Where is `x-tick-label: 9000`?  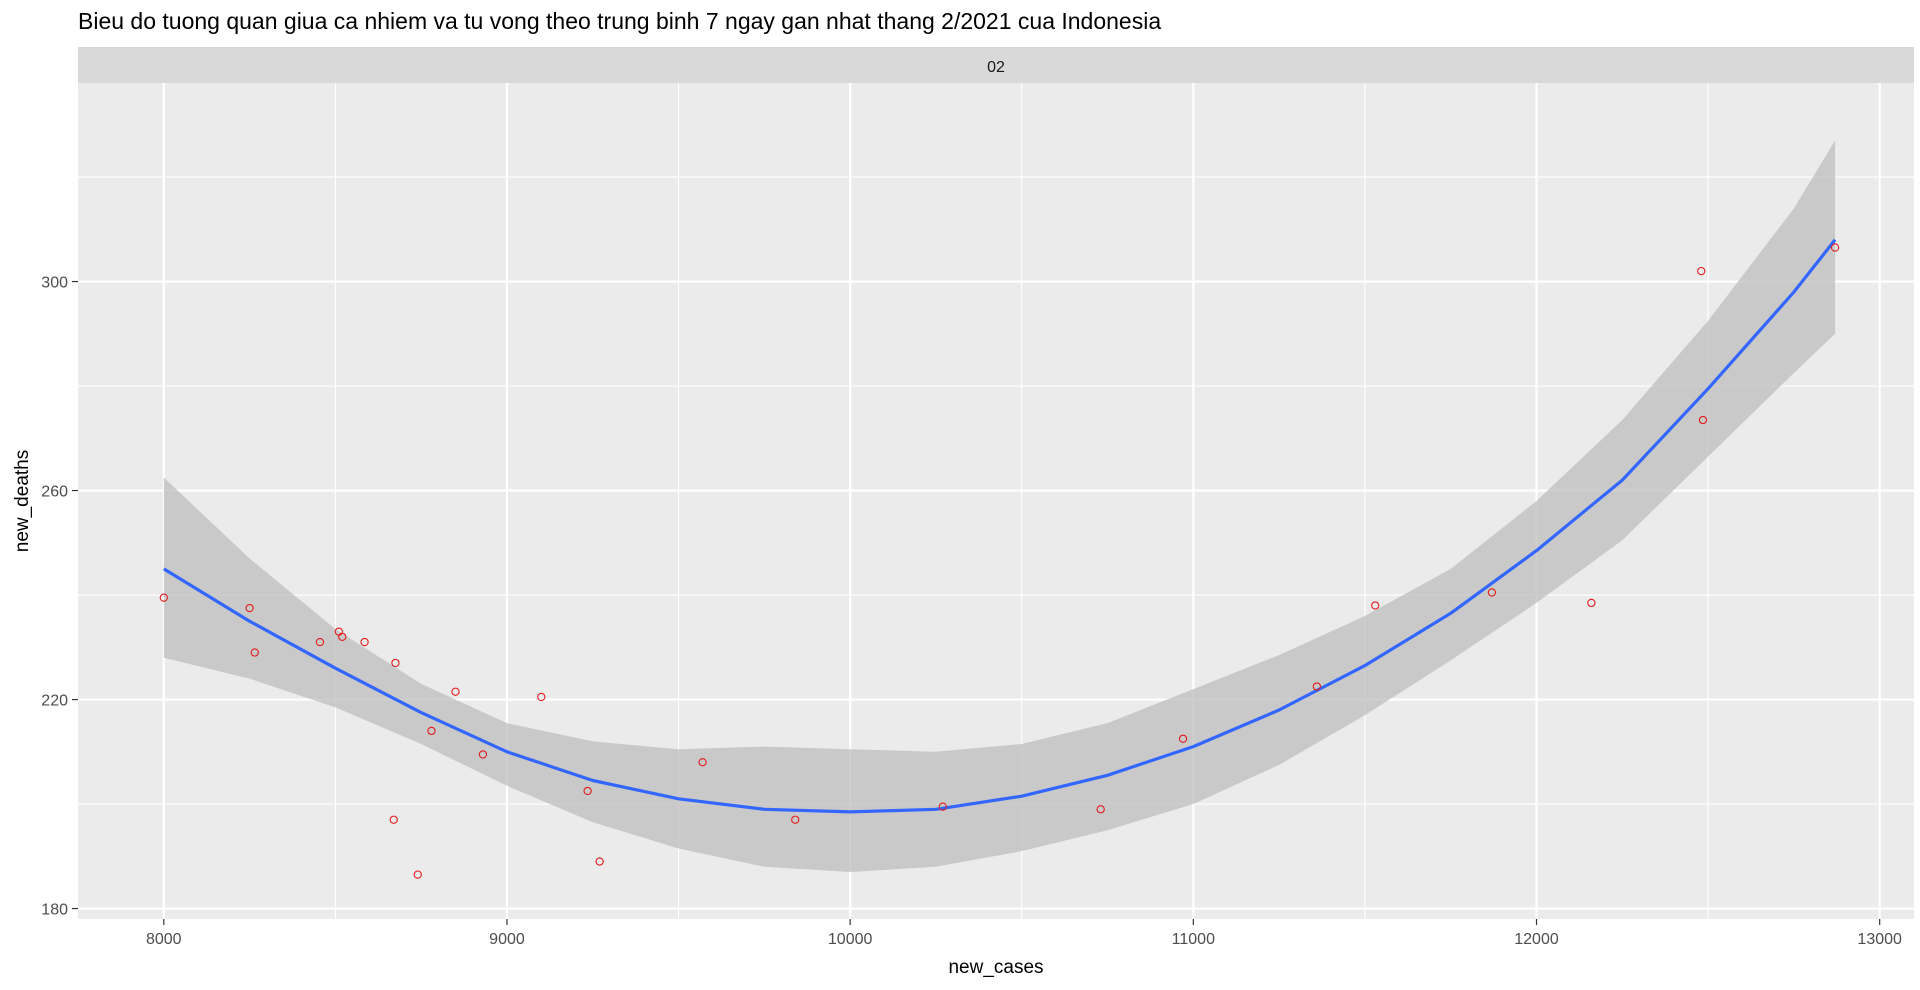 x-tick-label: 9000 is located at coordinates (507, 939).